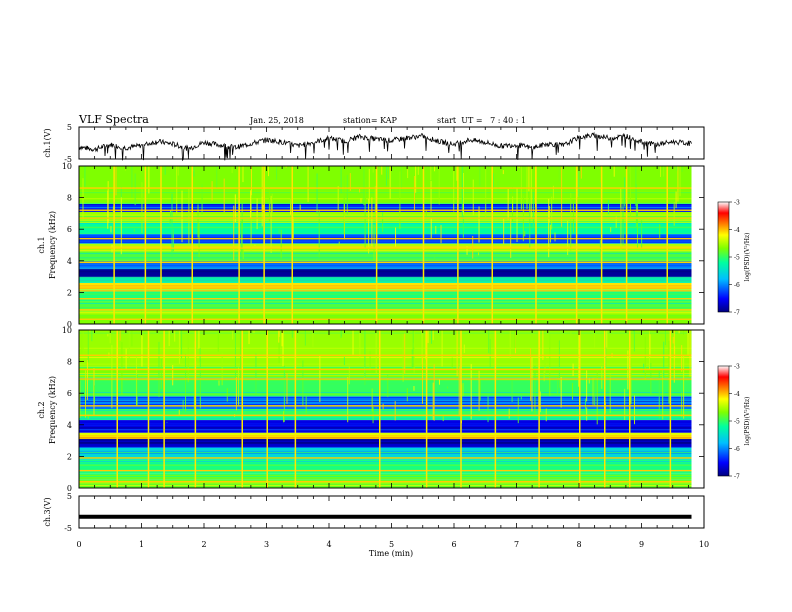 The height and width of the screenshot is (612, 792). I want to click on ch1-ylabel-frequency: Frequency (kHz), so click(52, 245).